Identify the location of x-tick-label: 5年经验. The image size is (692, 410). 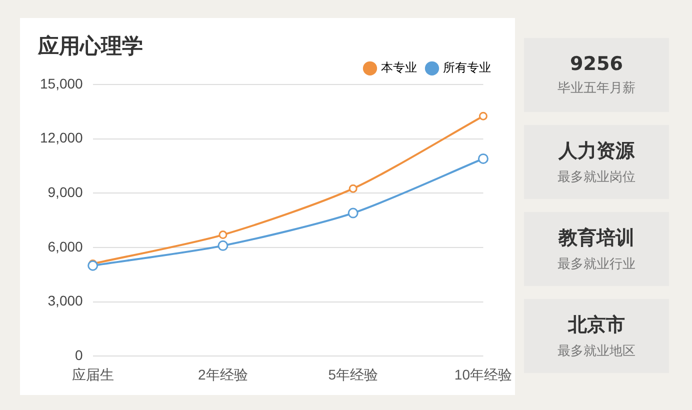
(353, 374).